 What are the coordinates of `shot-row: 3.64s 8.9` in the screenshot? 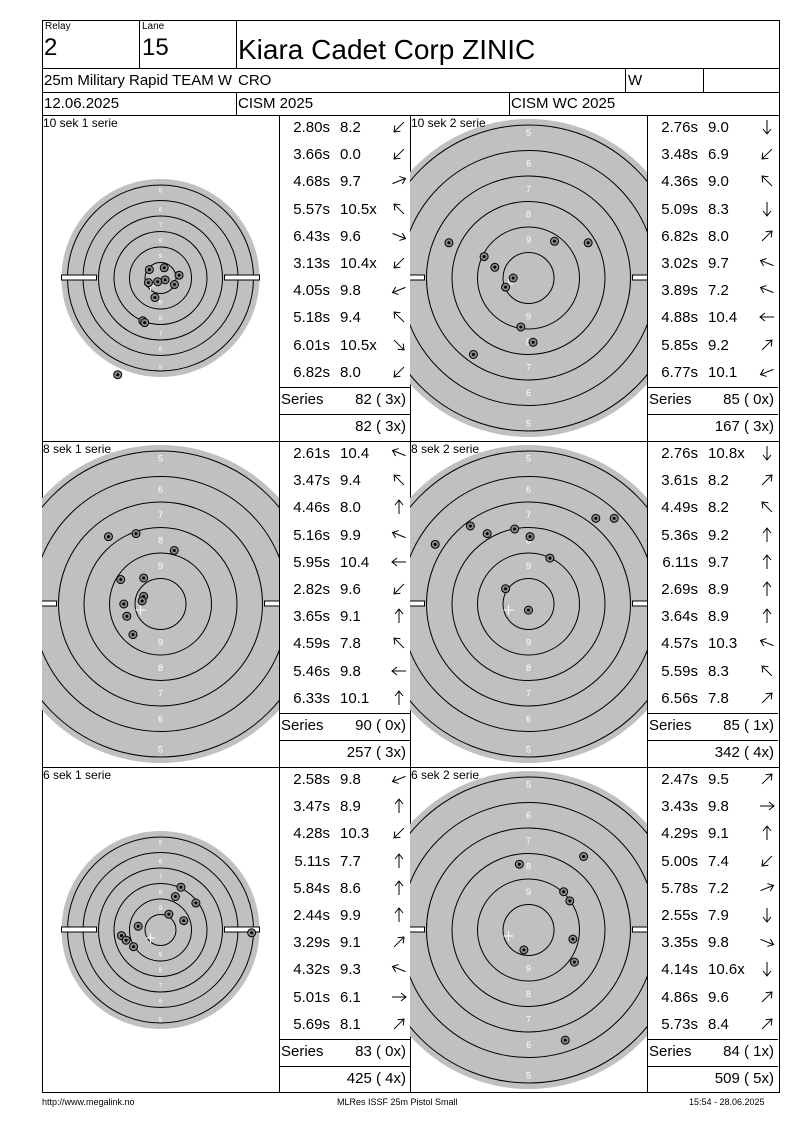 It's located at (711, 616).